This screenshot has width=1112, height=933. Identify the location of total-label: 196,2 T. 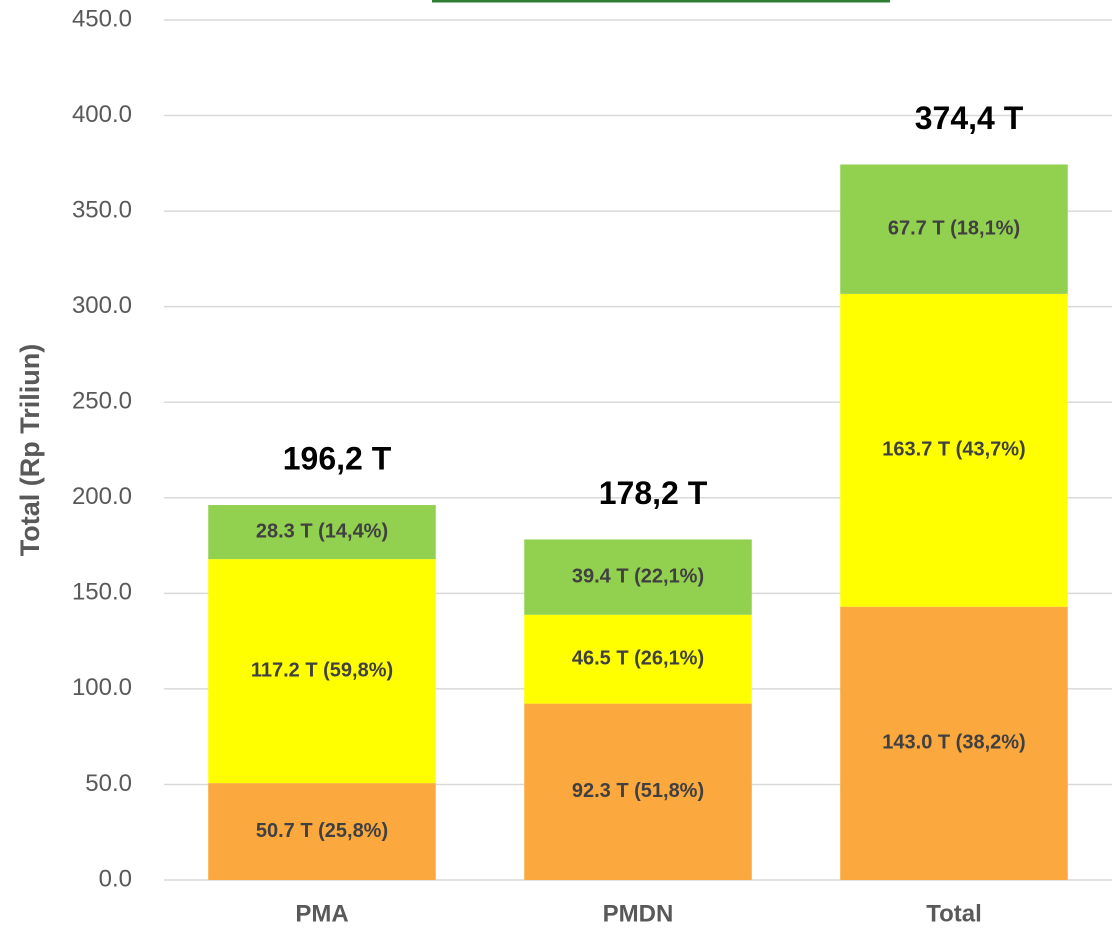
(337, 458).